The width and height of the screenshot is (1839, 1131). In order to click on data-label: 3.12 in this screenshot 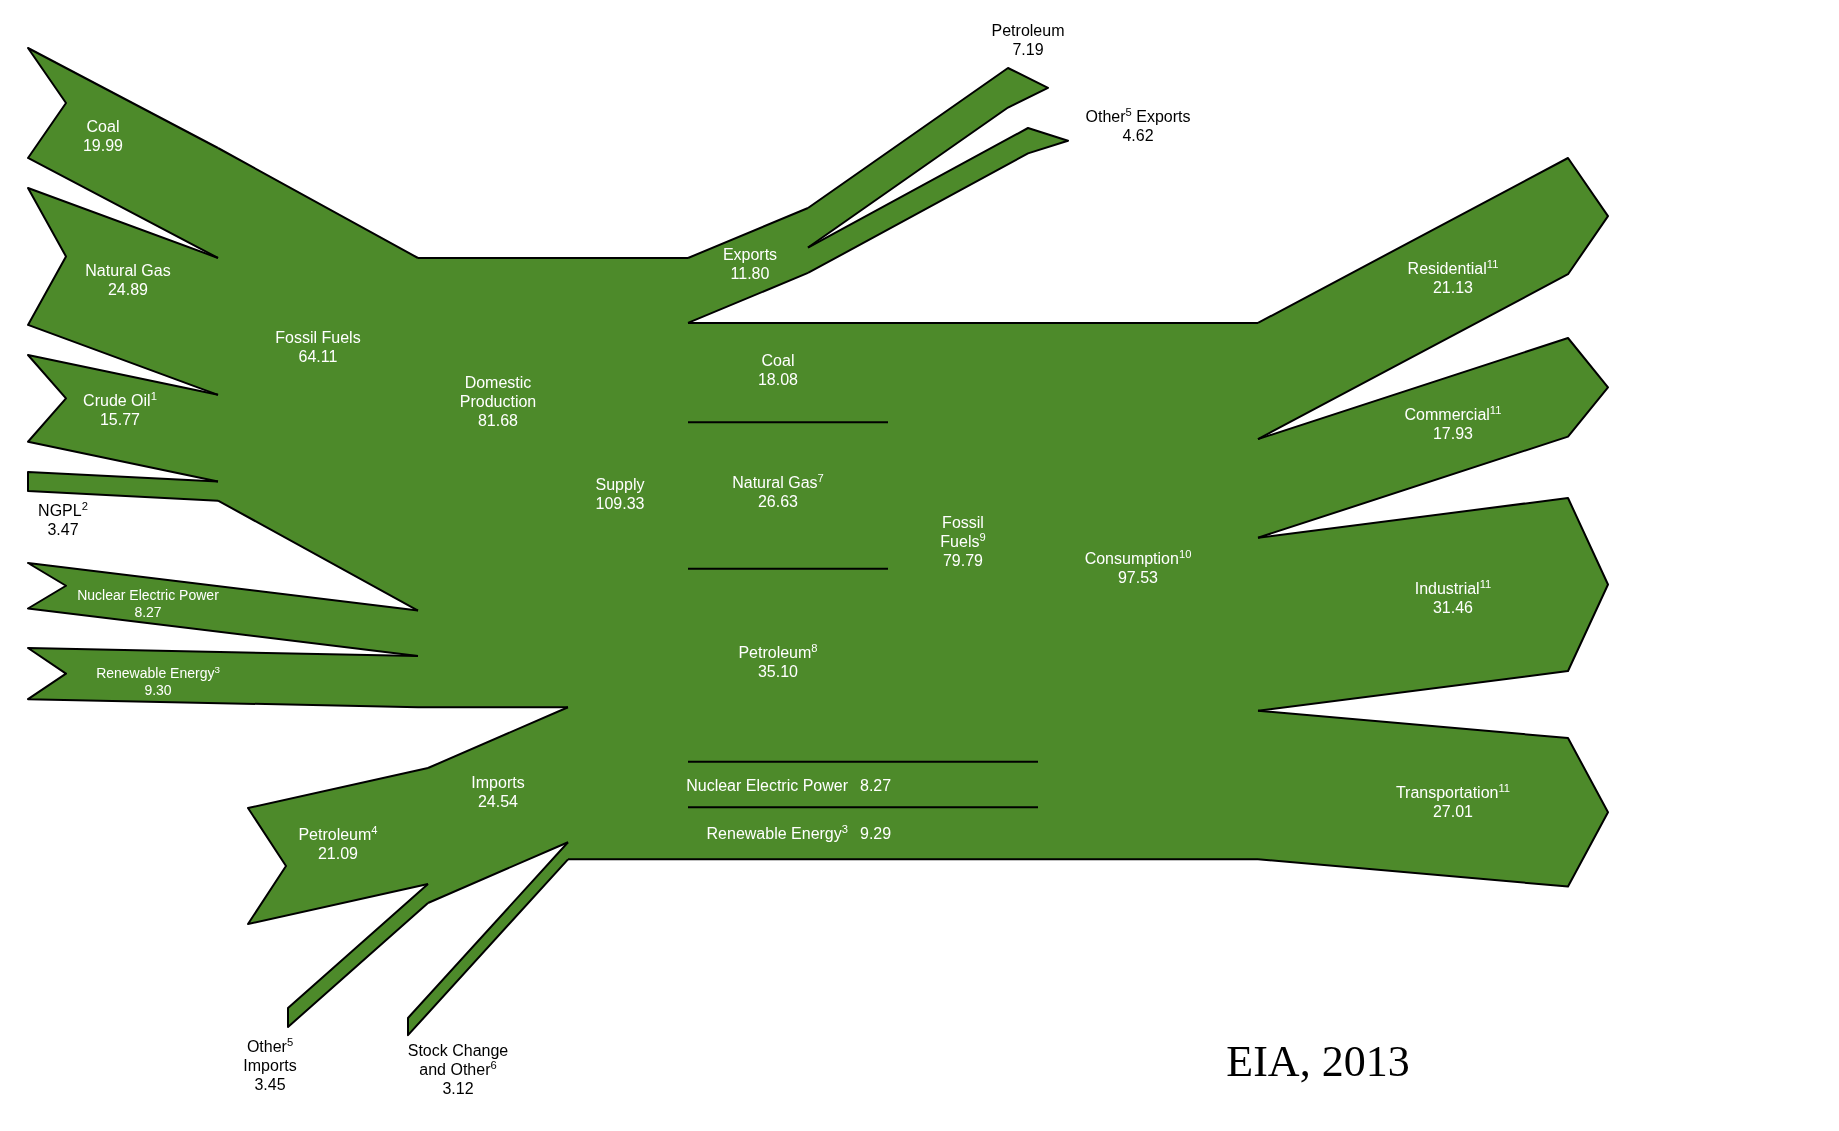, I will do `click(458, 1088)`.